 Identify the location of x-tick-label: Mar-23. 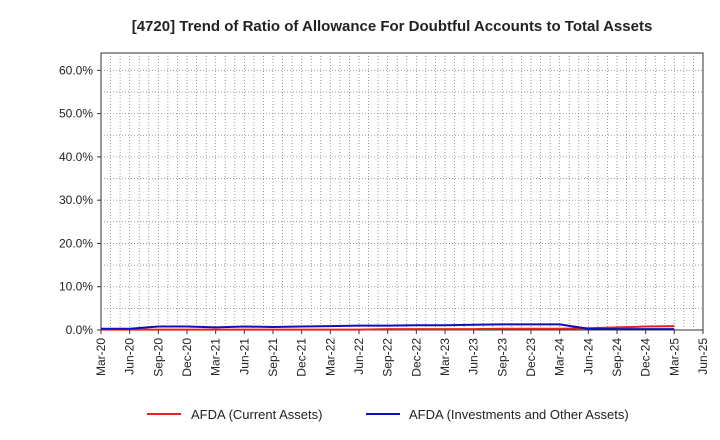
(445, 357).